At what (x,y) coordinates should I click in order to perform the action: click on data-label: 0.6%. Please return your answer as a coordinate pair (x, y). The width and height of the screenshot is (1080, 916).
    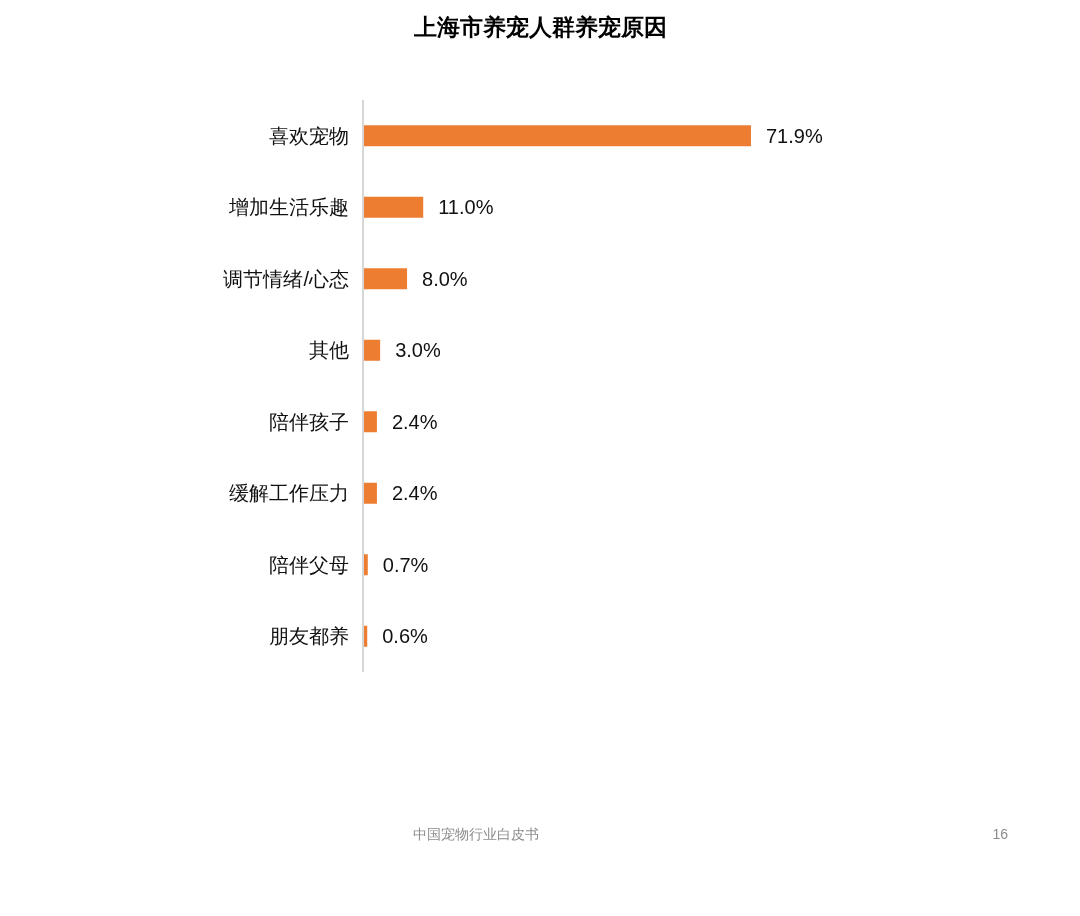
    Looking at the image, I should click on (405, 636).